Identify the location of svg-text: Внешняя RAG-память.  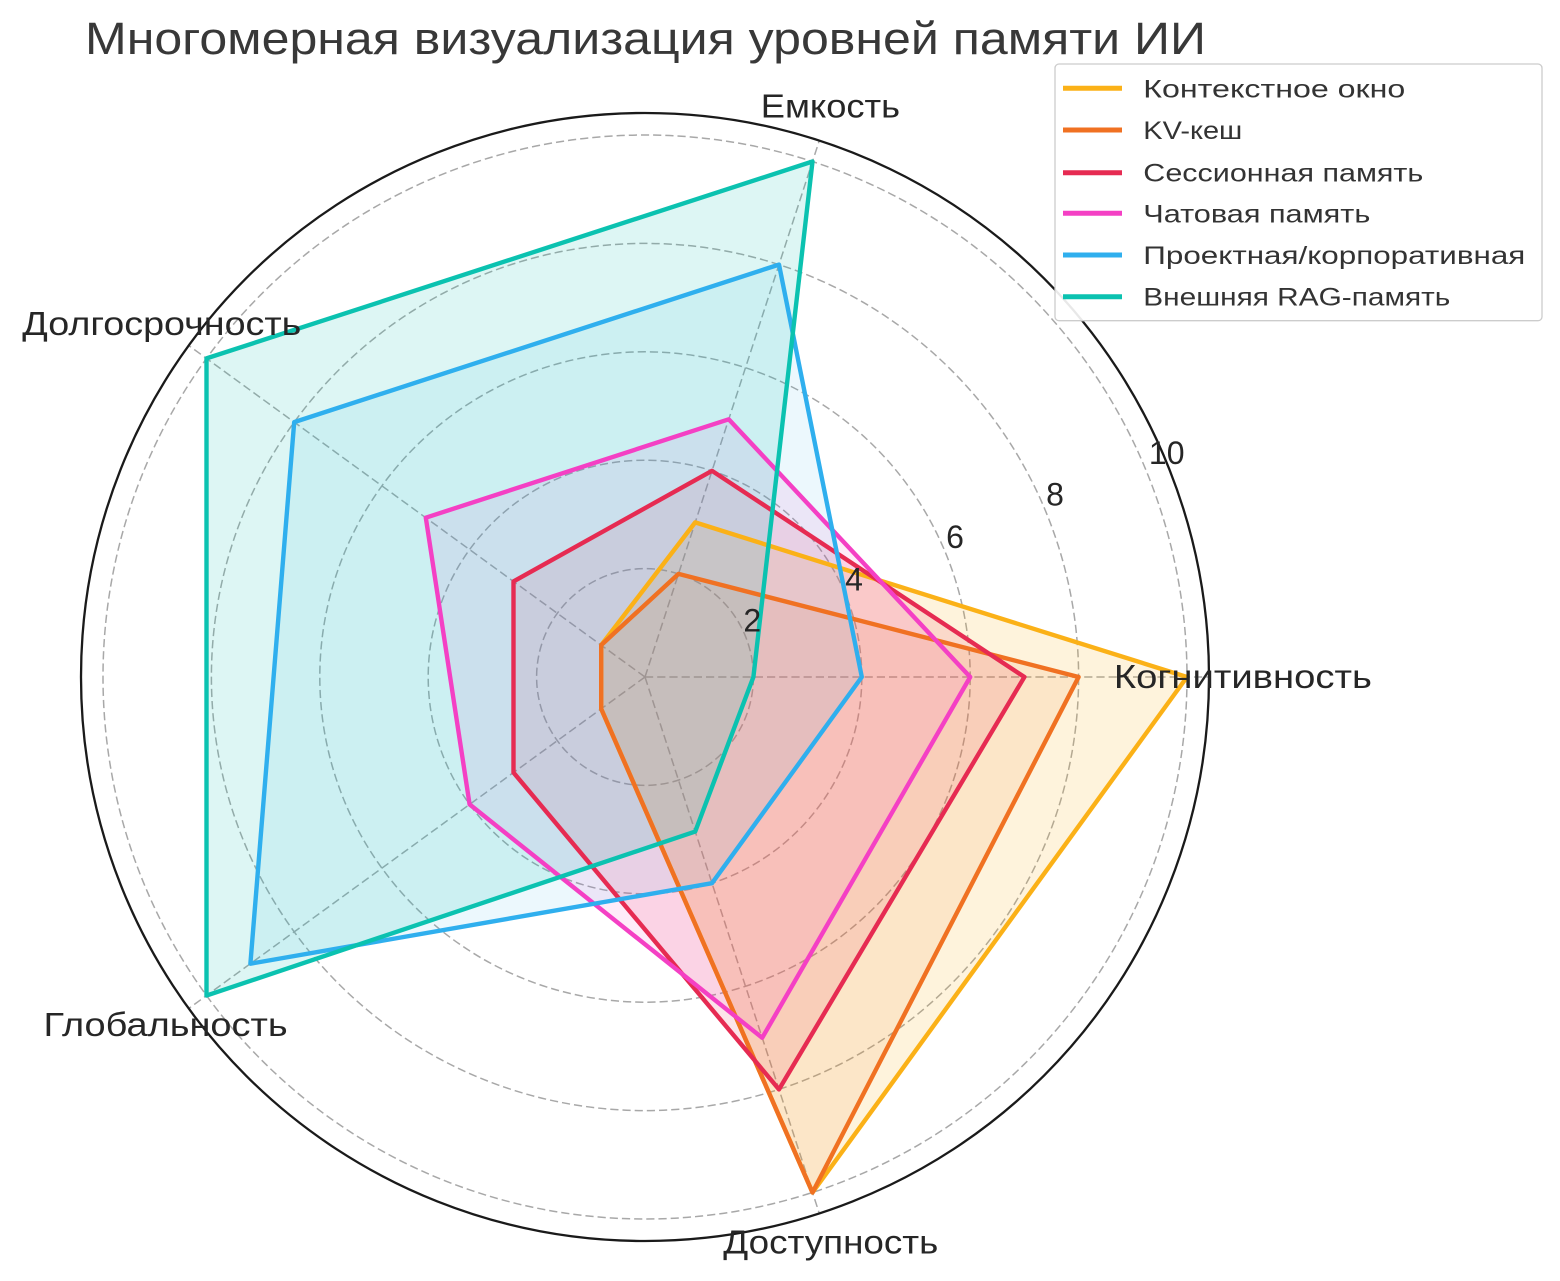
(1296, 298).